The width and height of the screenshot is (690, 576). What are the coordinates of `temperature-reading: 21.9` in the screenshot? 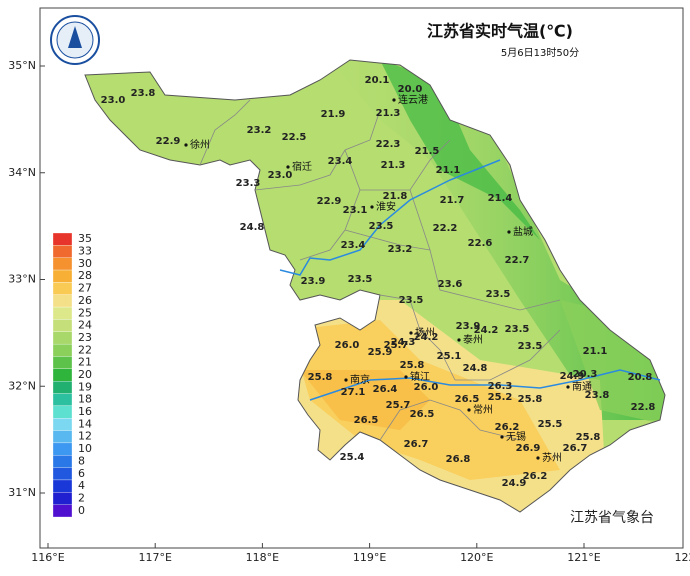 It's located at (333, 114).